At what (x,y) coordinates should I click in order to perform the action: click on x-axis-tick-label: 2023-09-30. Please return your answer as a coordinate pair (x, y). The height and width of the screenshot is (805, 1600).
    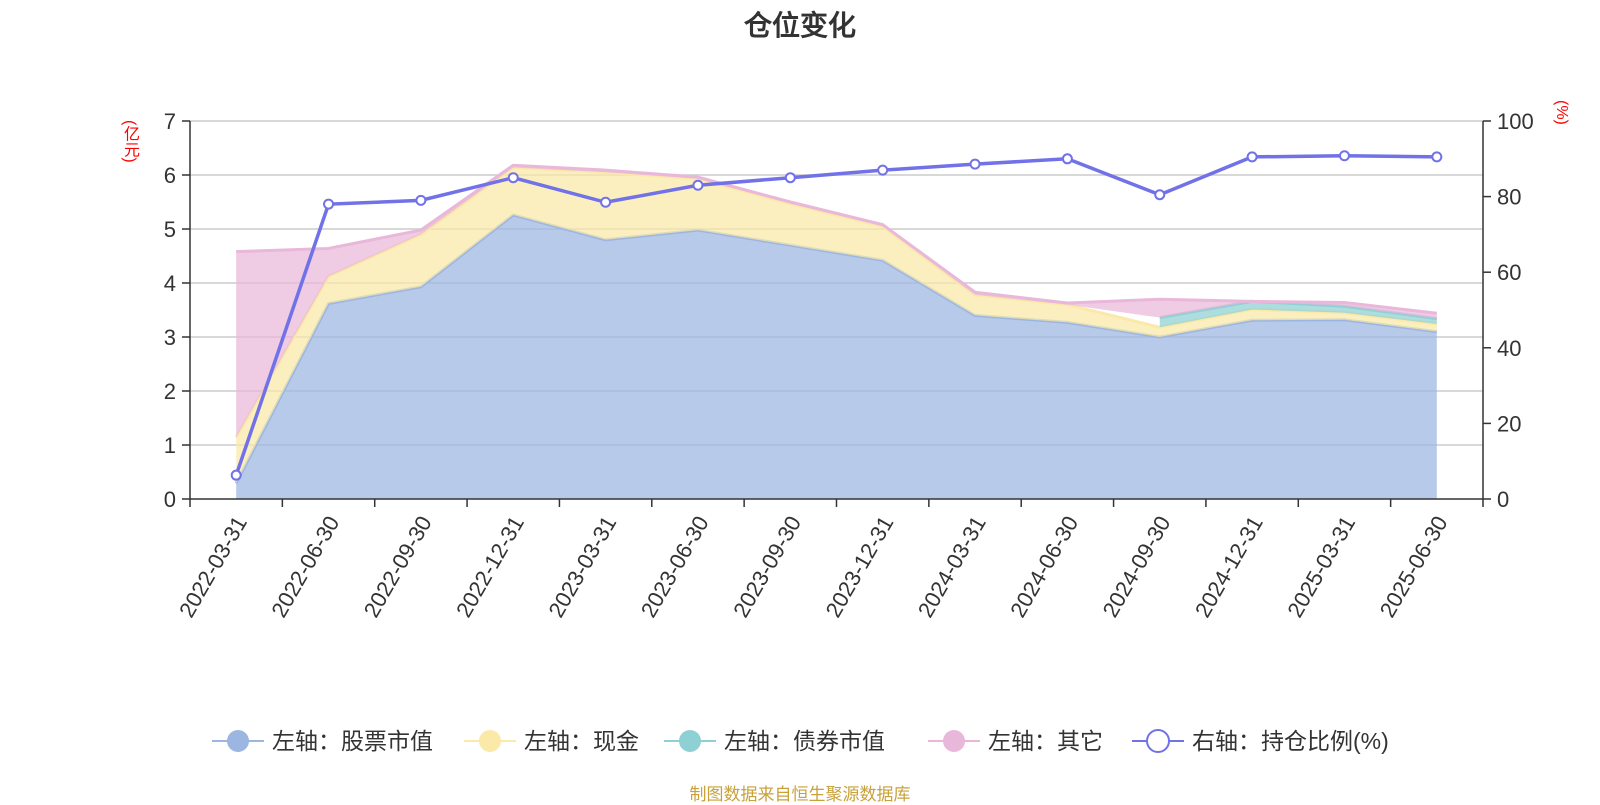
    Looking at the image, I should click on (767, 567).